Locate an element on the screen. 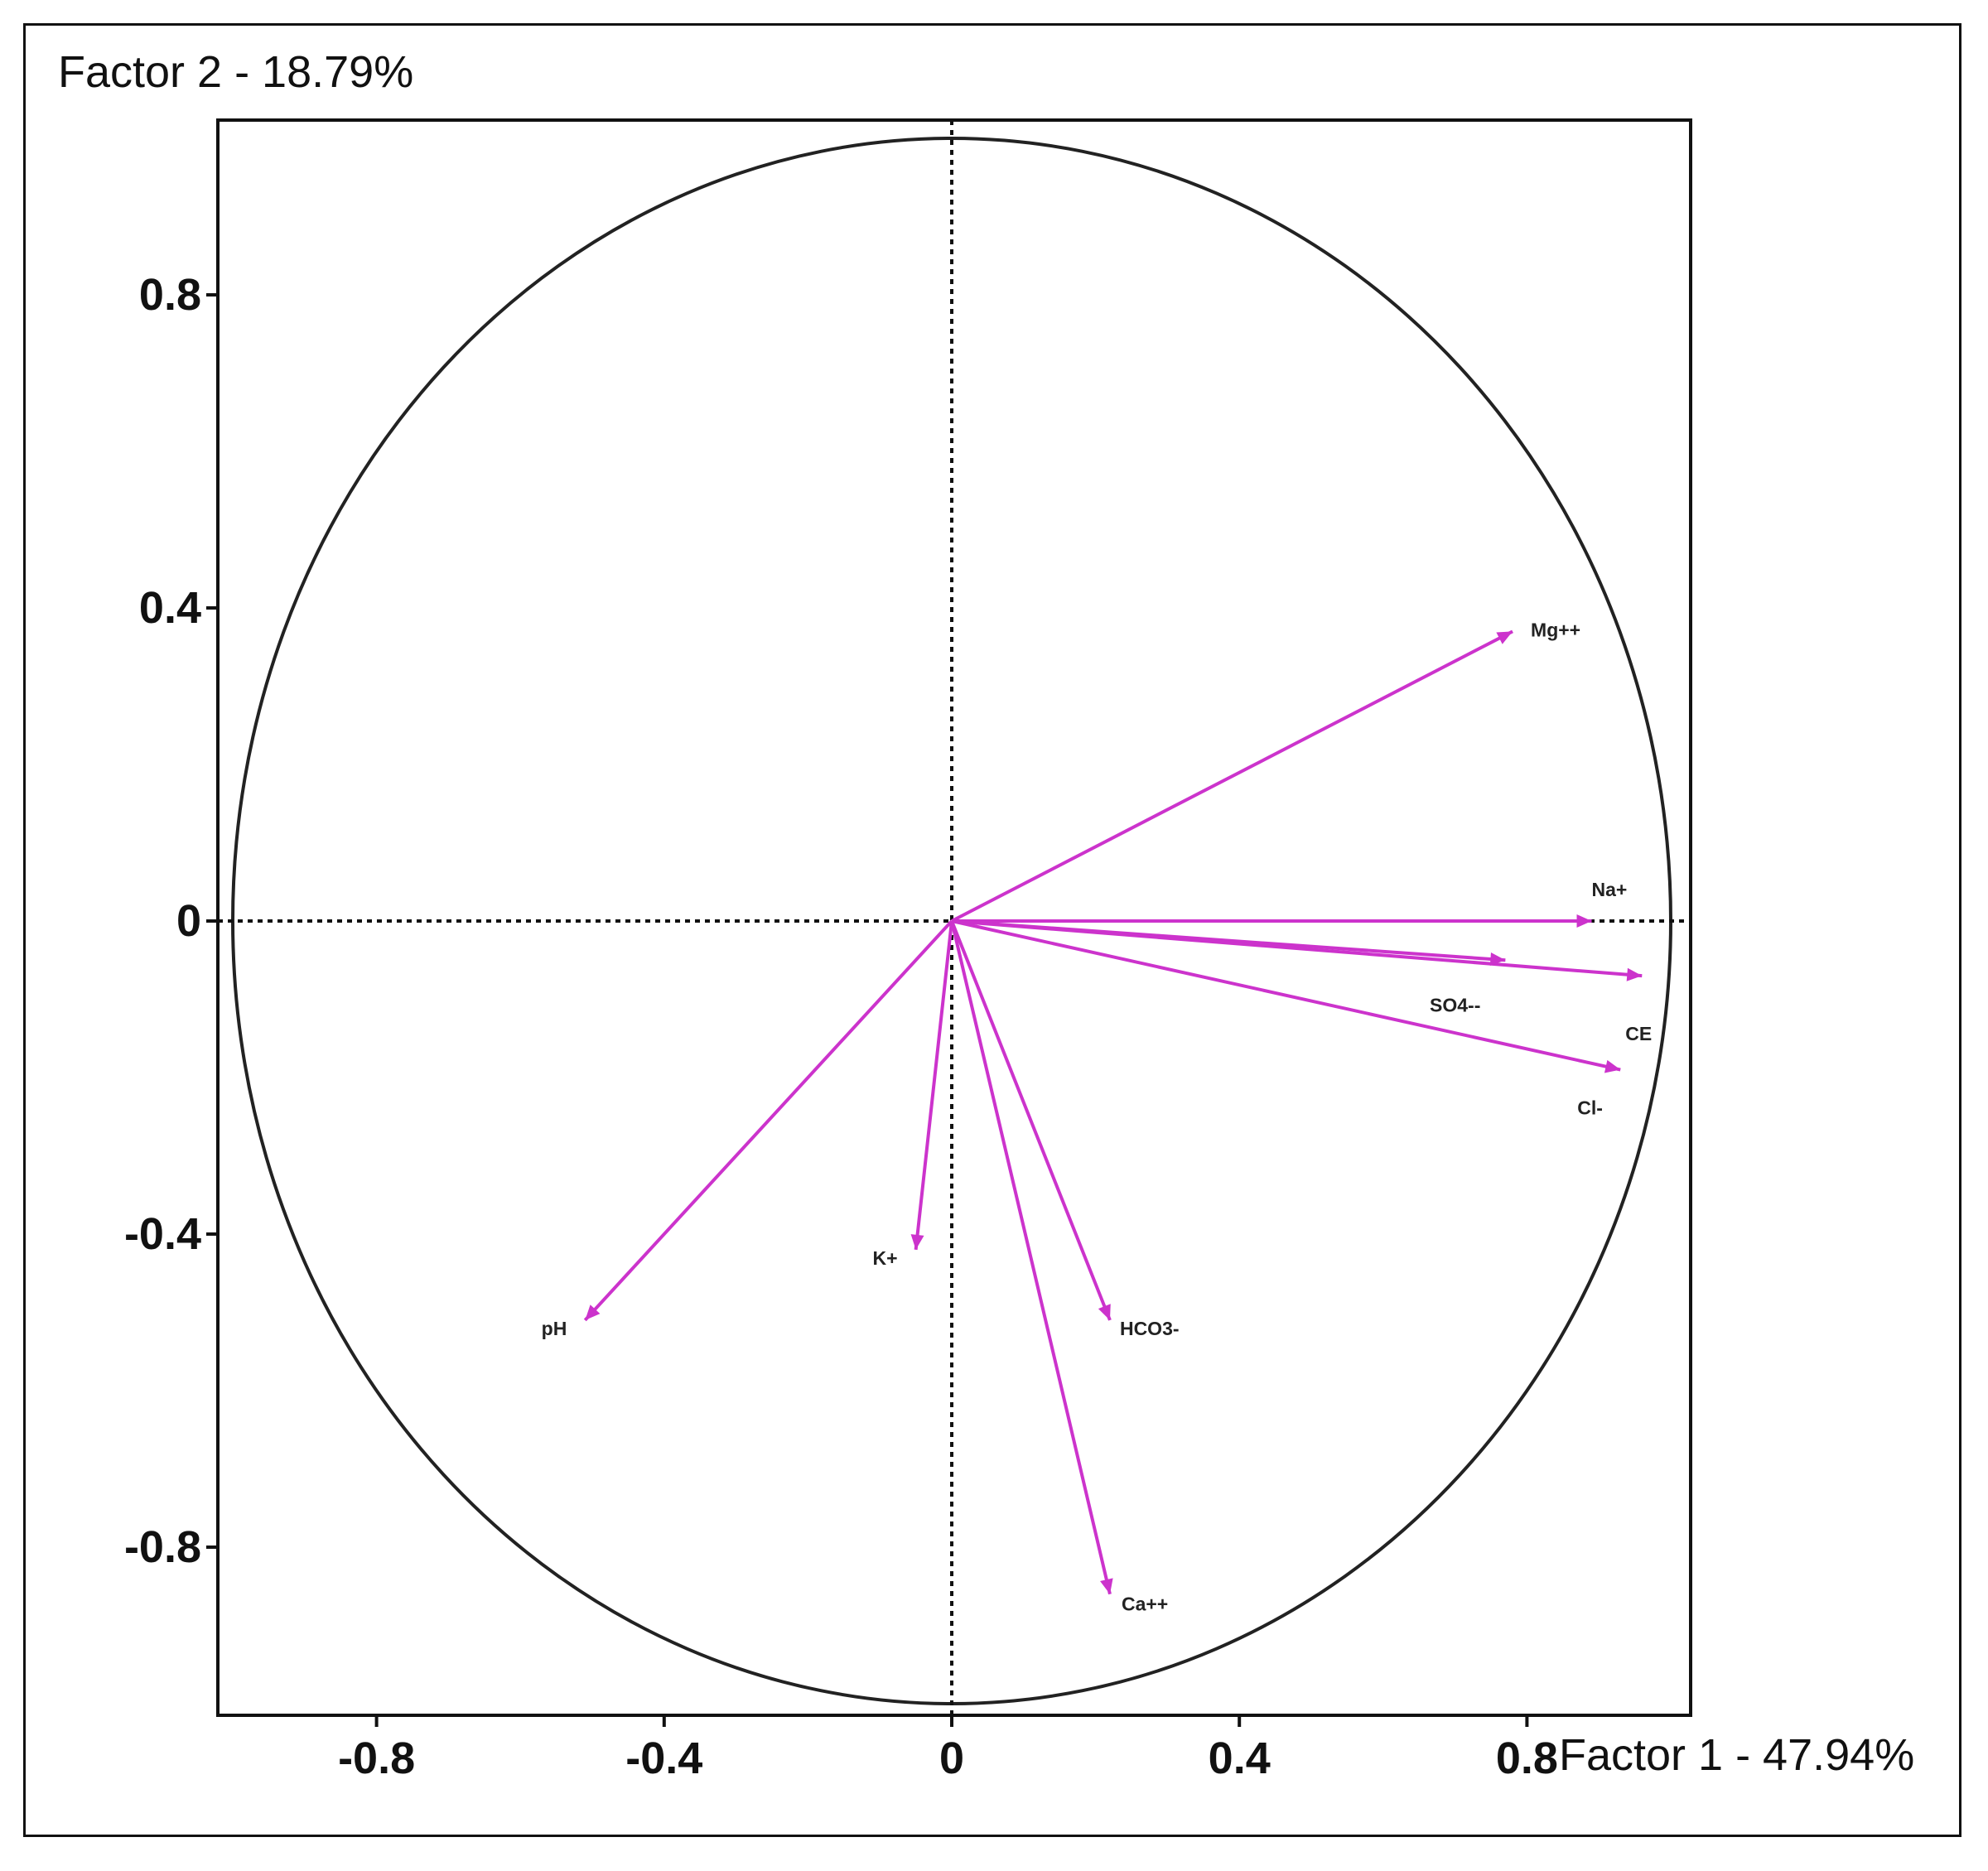 Image resolution: width=1988 pixels, height=1871 pixels. vector-label: CE is located at coordinates (1638, 1033).